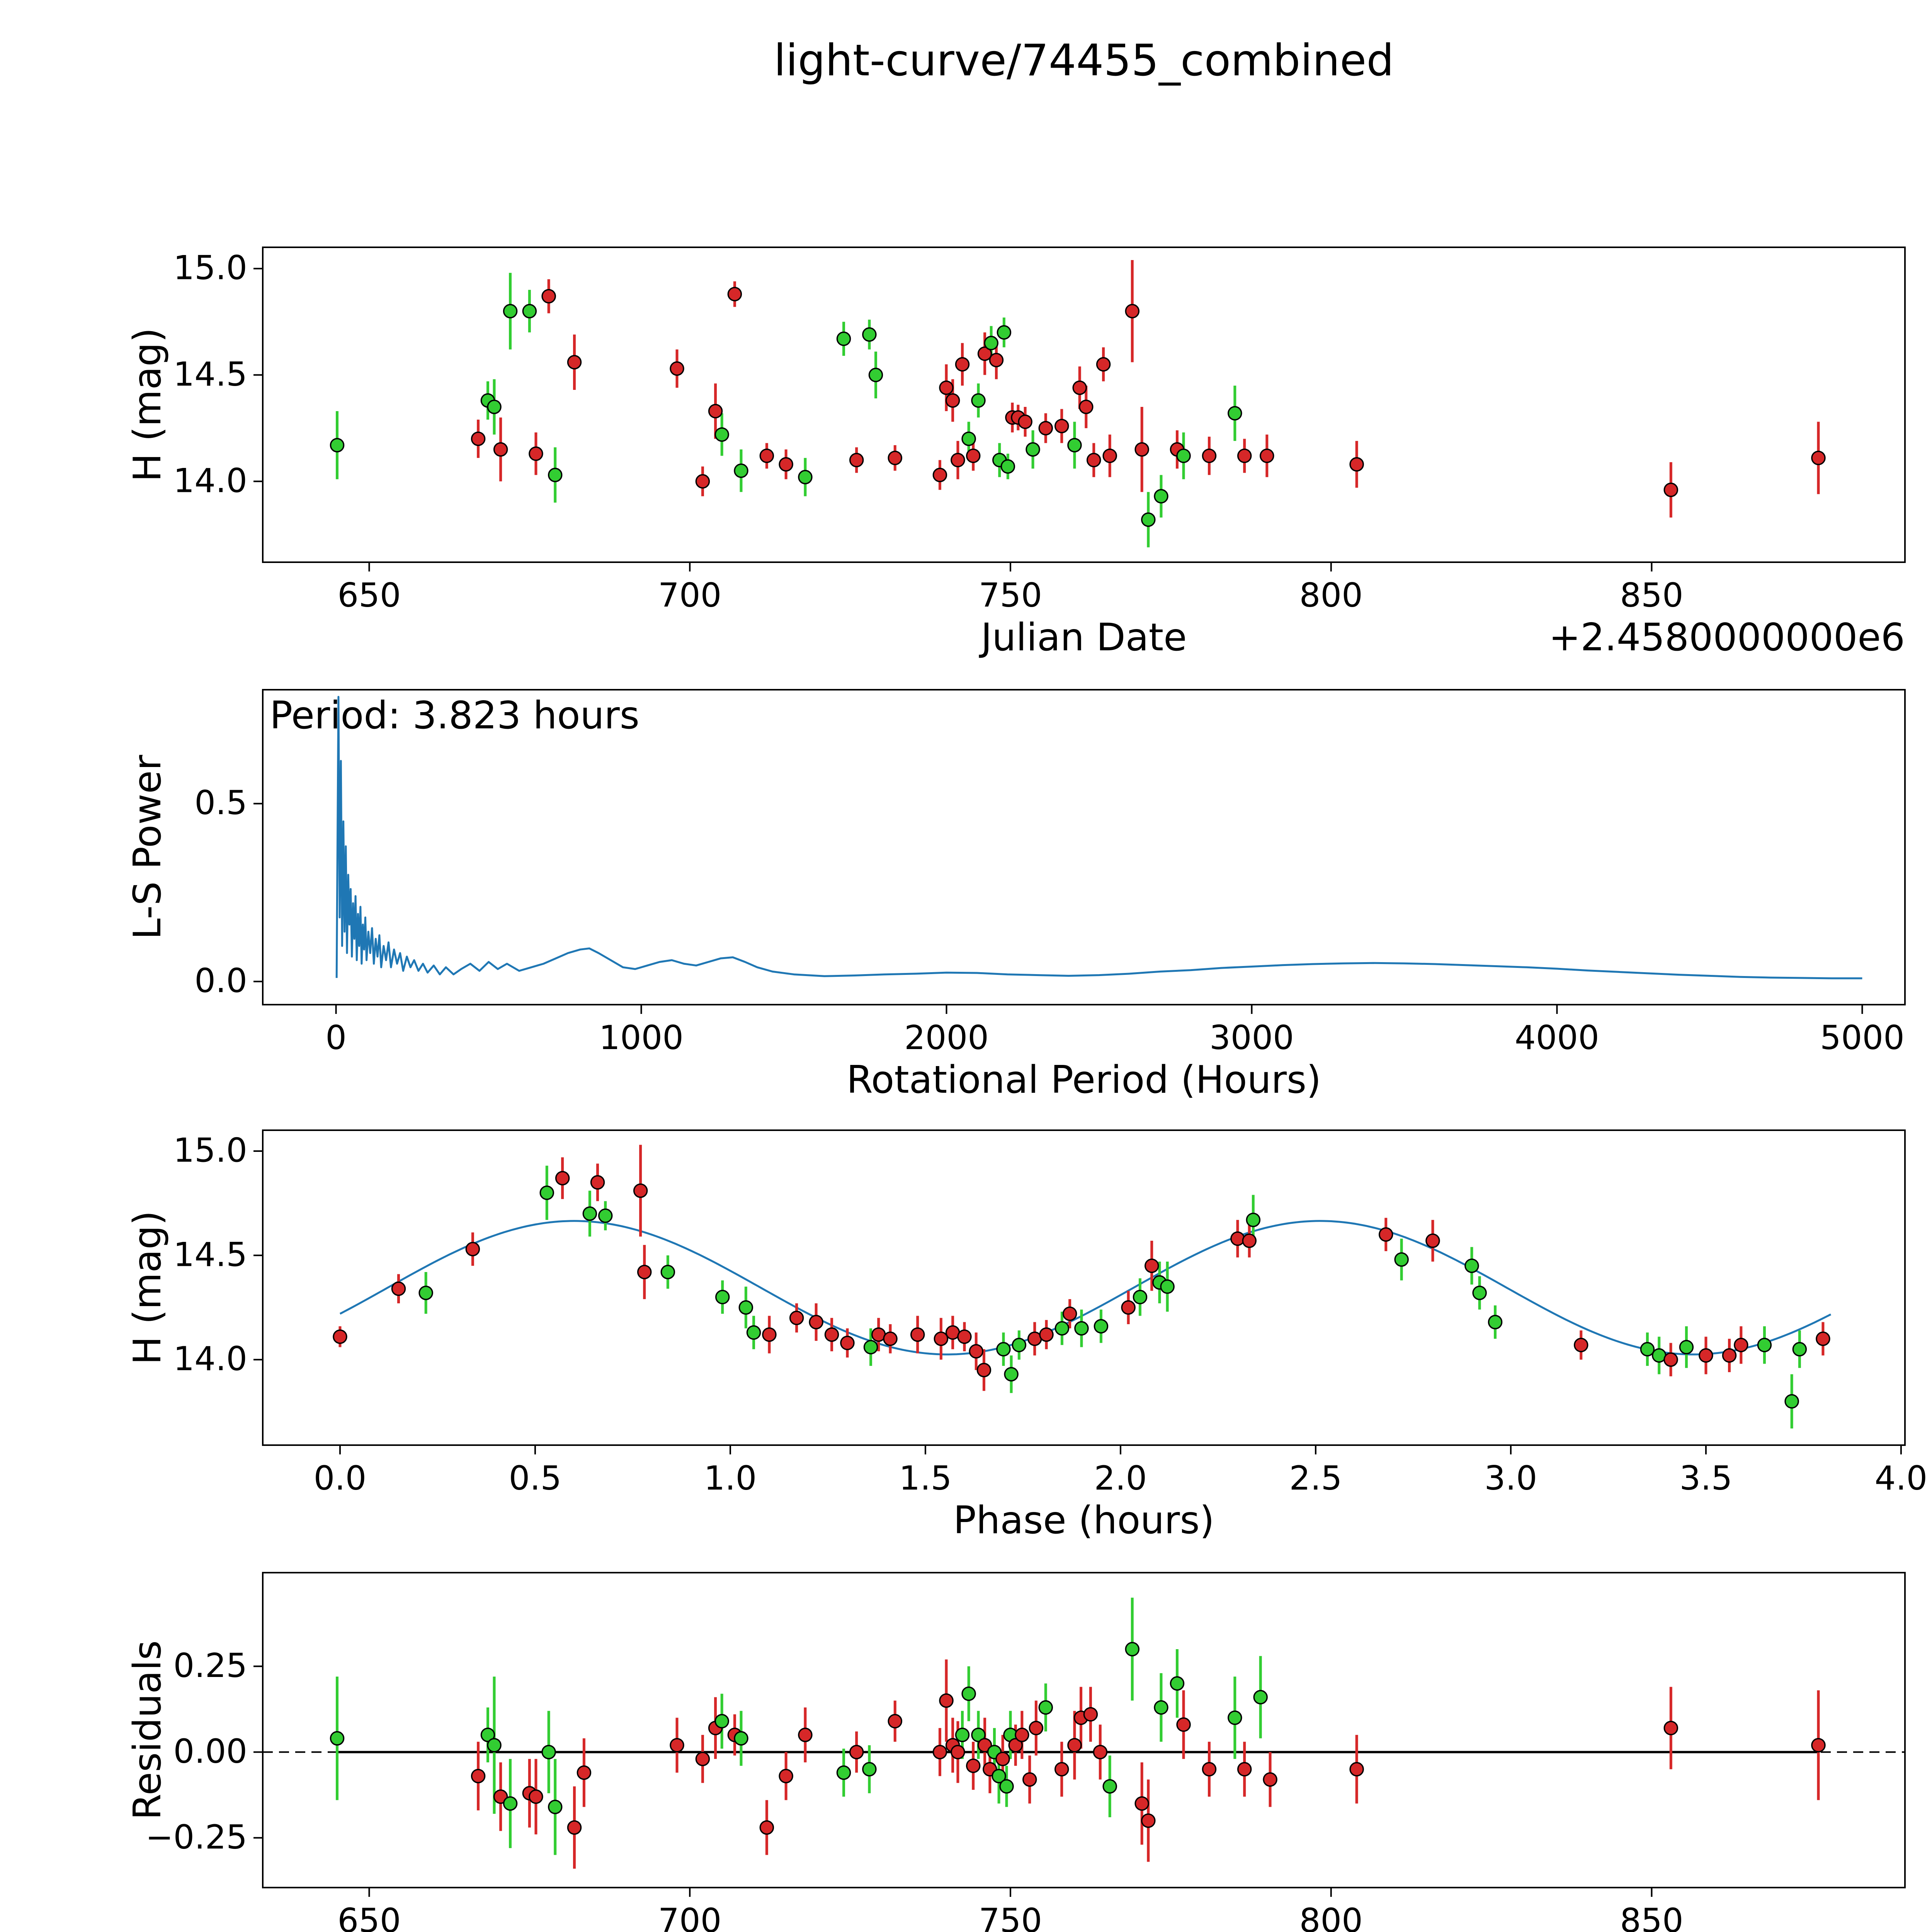 This screenshot has width=1932, height=1932. Describe the element at coordinates (947, 1038) in the screenshot. I see `x-tick-label: 2000` at that location.